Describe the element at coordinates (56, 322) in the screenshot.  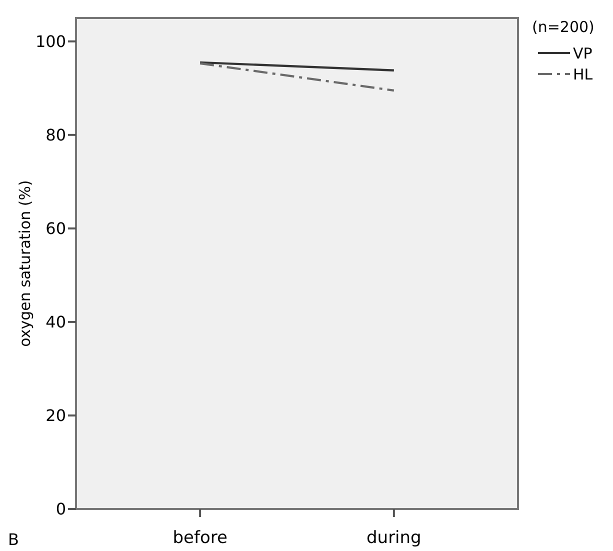
I see `y-tick-label: 40` at that location.